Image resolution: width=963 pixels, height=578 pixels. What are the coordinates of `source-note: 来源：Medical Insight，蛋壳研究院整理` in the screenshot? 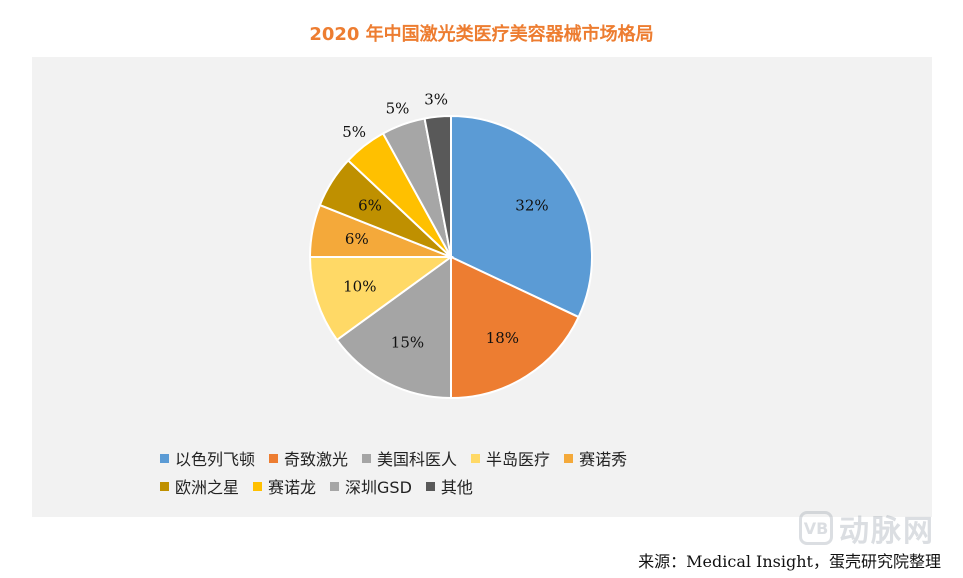 It's located at (789, 561).